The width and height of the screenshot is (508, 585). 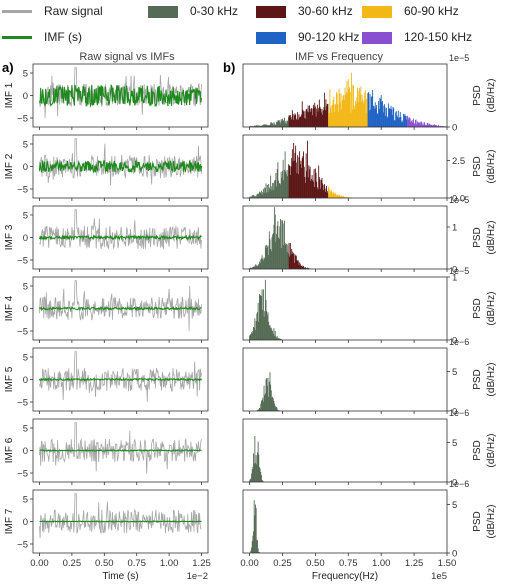 I want to click on imf-row-7: −5 0 5 IMF 7, so click(x=106, y=522).